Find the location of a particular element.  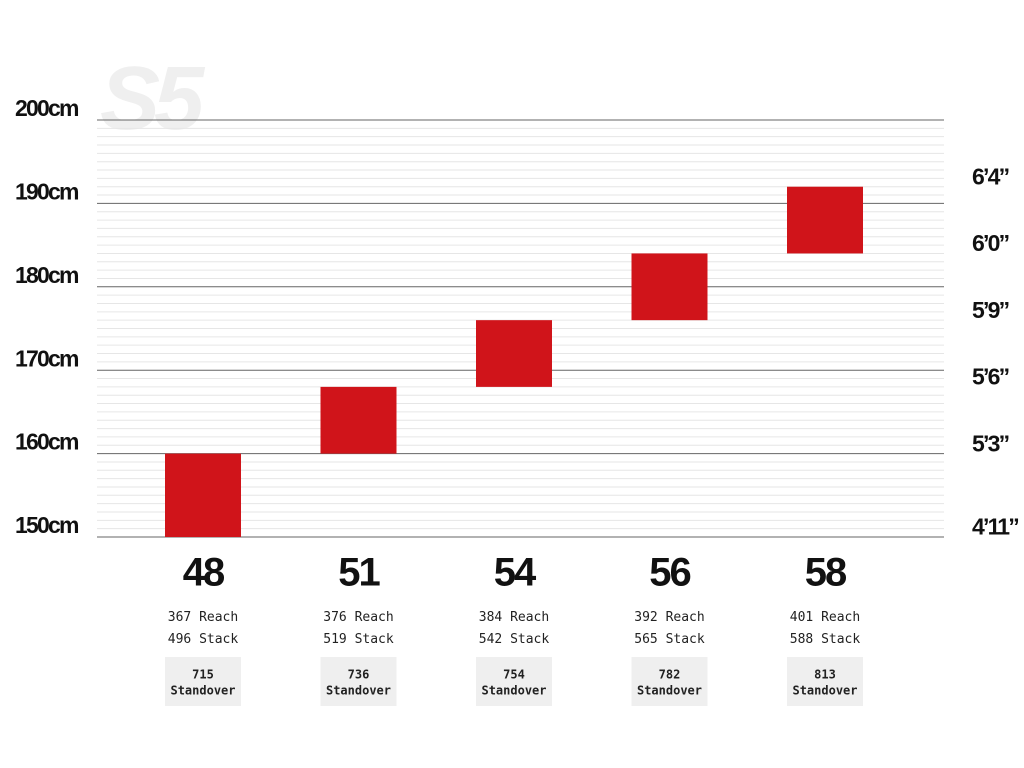

stack-text: 565 Stack is located at coordinates (669, 639).